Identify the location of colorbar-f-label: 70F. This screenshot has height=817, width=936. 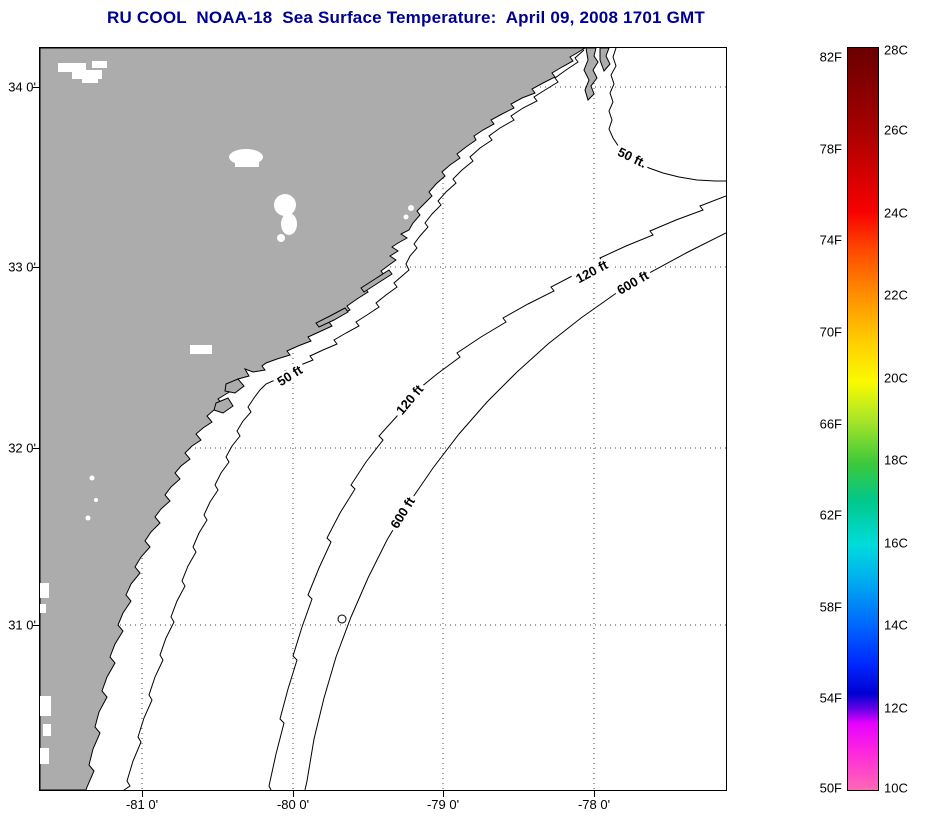
(830, 332).